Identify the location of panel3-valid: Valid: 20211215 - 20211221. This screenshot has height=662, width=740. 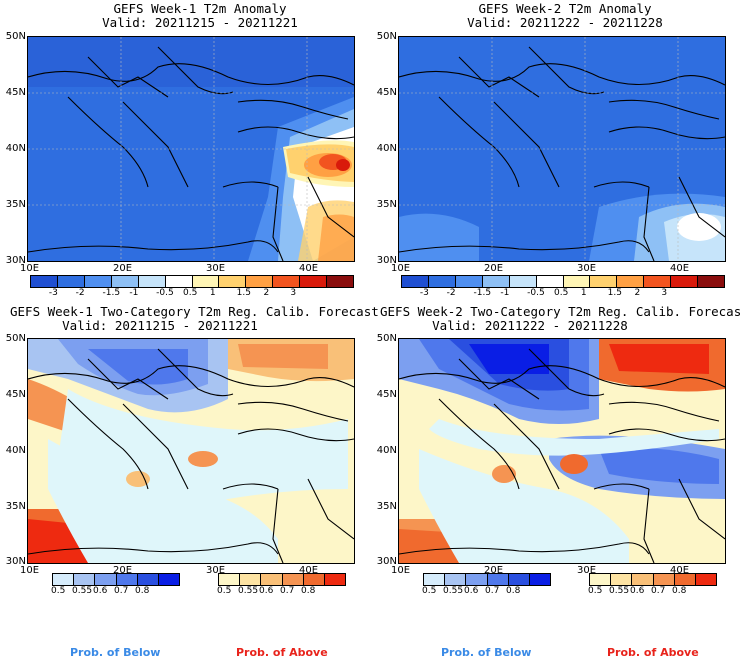
(160, 325).